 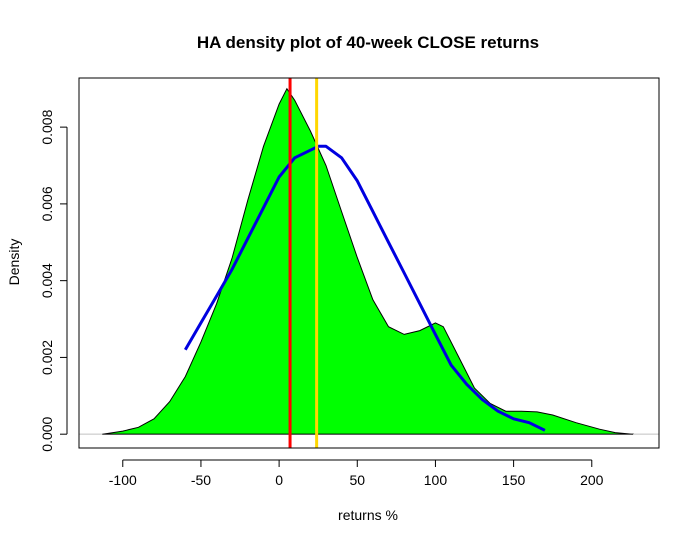 I want to click on x-axis-label: returns %, so click(x=368, y=515).